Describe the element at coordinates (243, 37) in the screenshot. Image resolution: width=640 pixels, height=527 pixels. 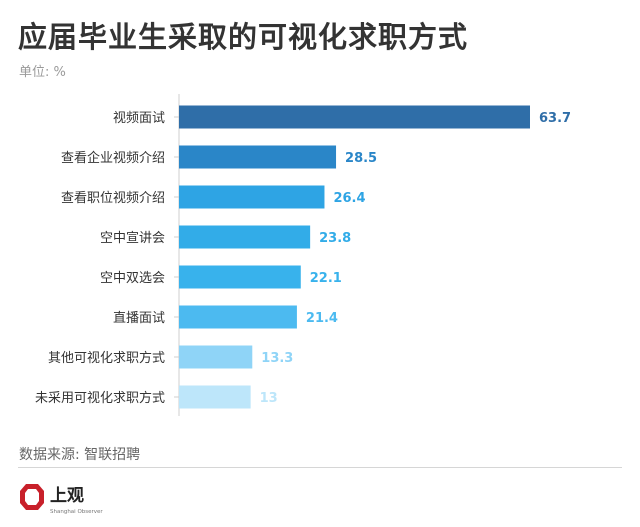
I see `chart-title: 应届毕业生采取的可视化求职方式` at that location.